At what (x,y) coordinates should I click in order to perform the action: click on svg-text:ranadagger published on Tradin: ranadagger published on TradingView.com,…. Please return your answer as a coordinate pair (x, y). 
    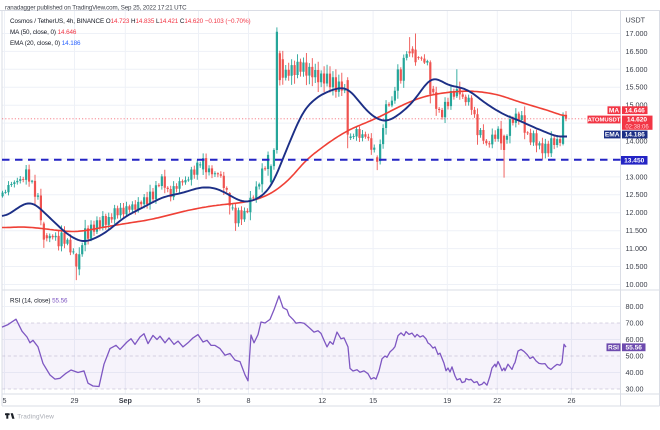
    Looking at the image, I should click on (96, 7).